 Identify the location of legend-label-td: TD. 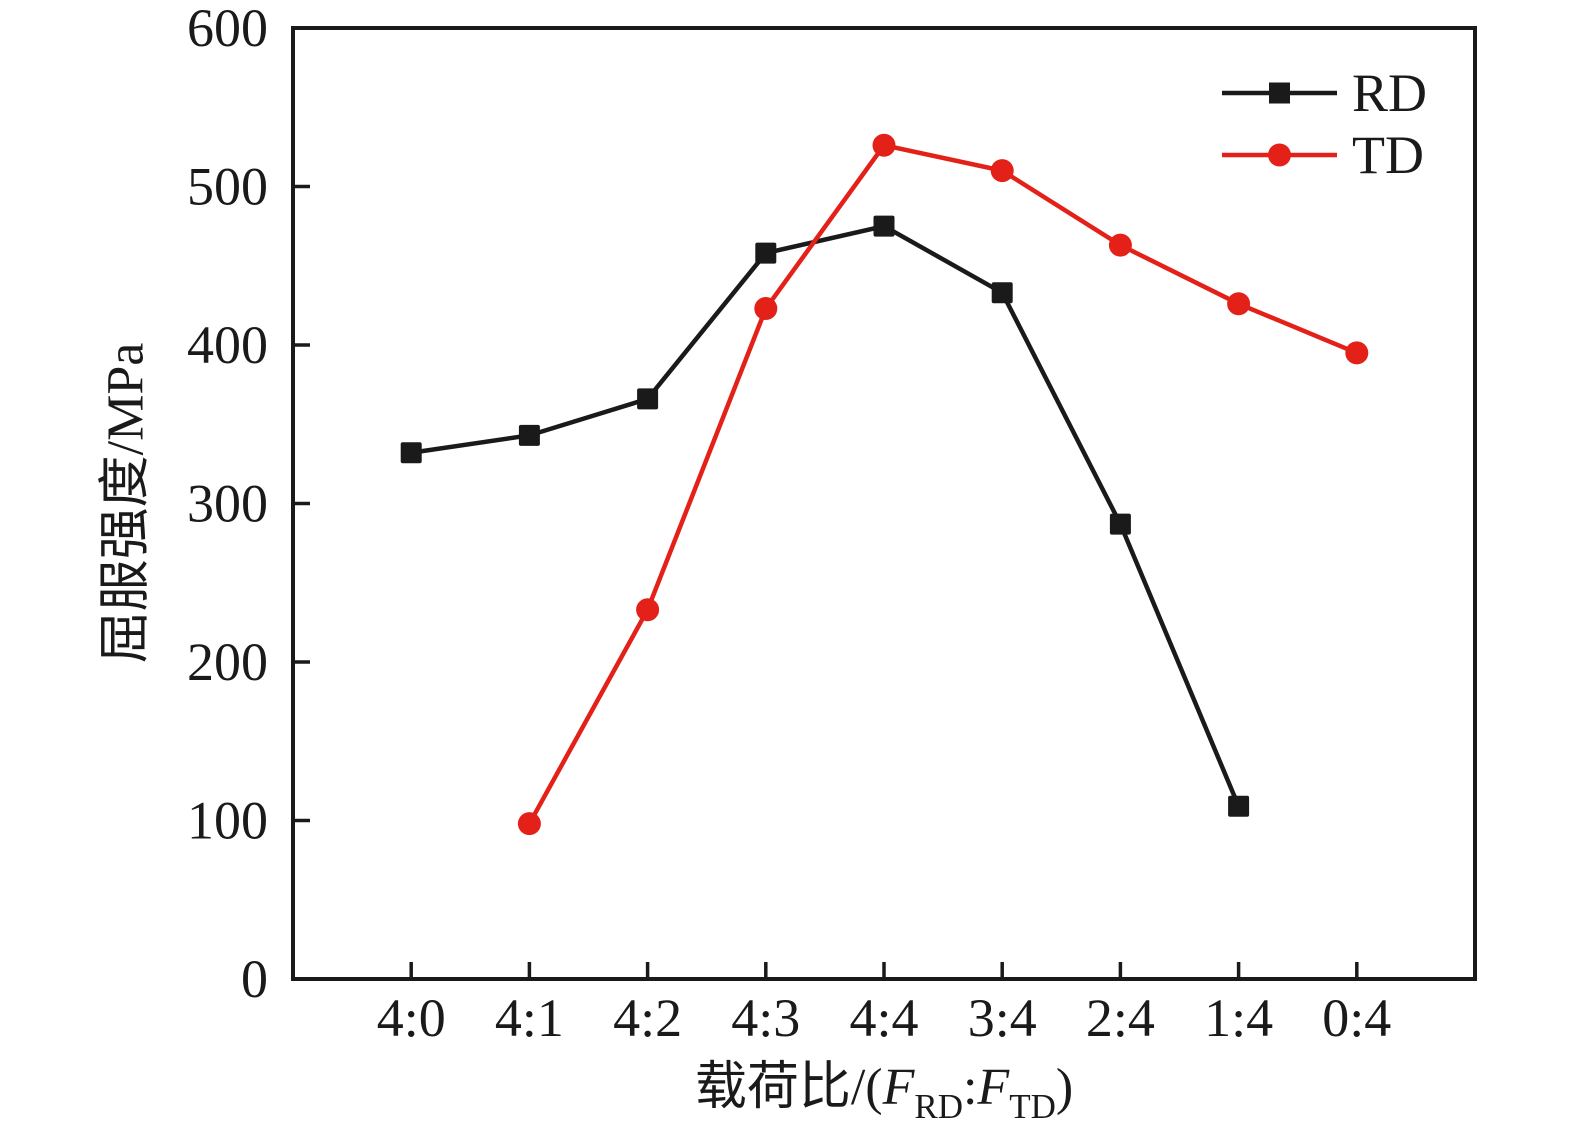
(1388, 155).